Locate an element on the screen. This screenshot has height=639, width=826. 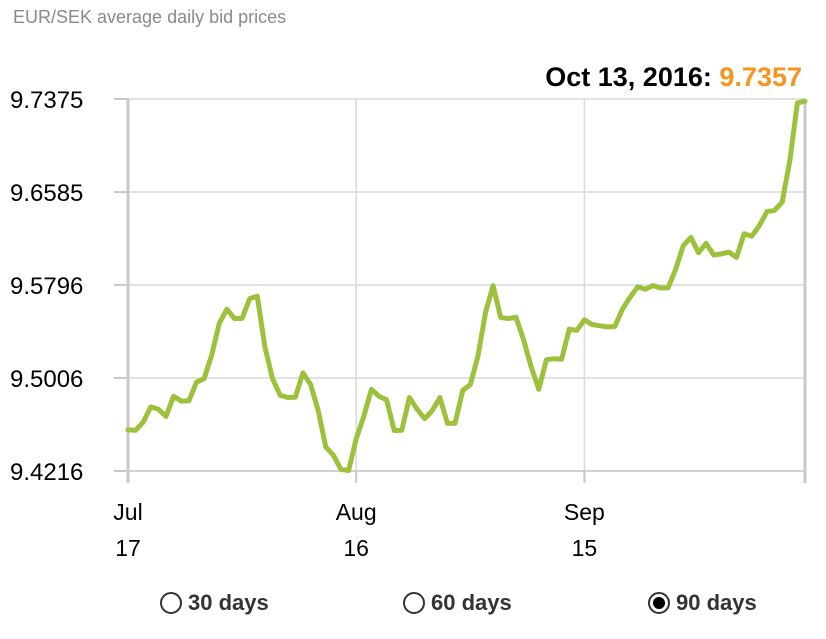
hover-readout: Oct 13, 2016: 9.7357 is located at coordinates (673, 77).